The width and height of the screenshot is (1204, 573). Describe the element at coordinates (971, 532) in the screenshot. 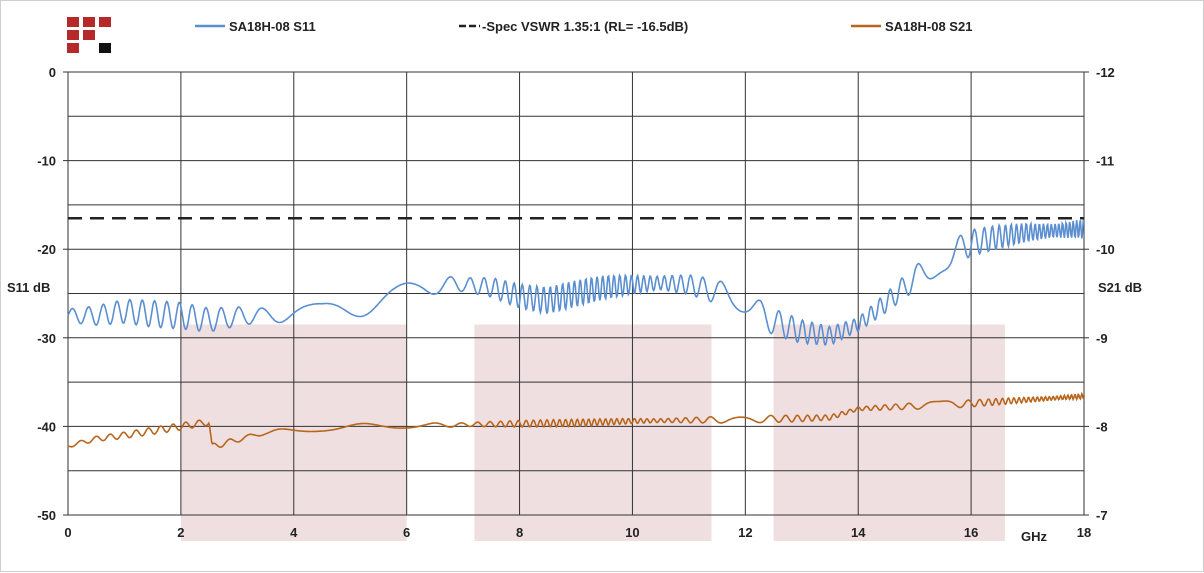

I see `x-tick-label: 16` at that location.